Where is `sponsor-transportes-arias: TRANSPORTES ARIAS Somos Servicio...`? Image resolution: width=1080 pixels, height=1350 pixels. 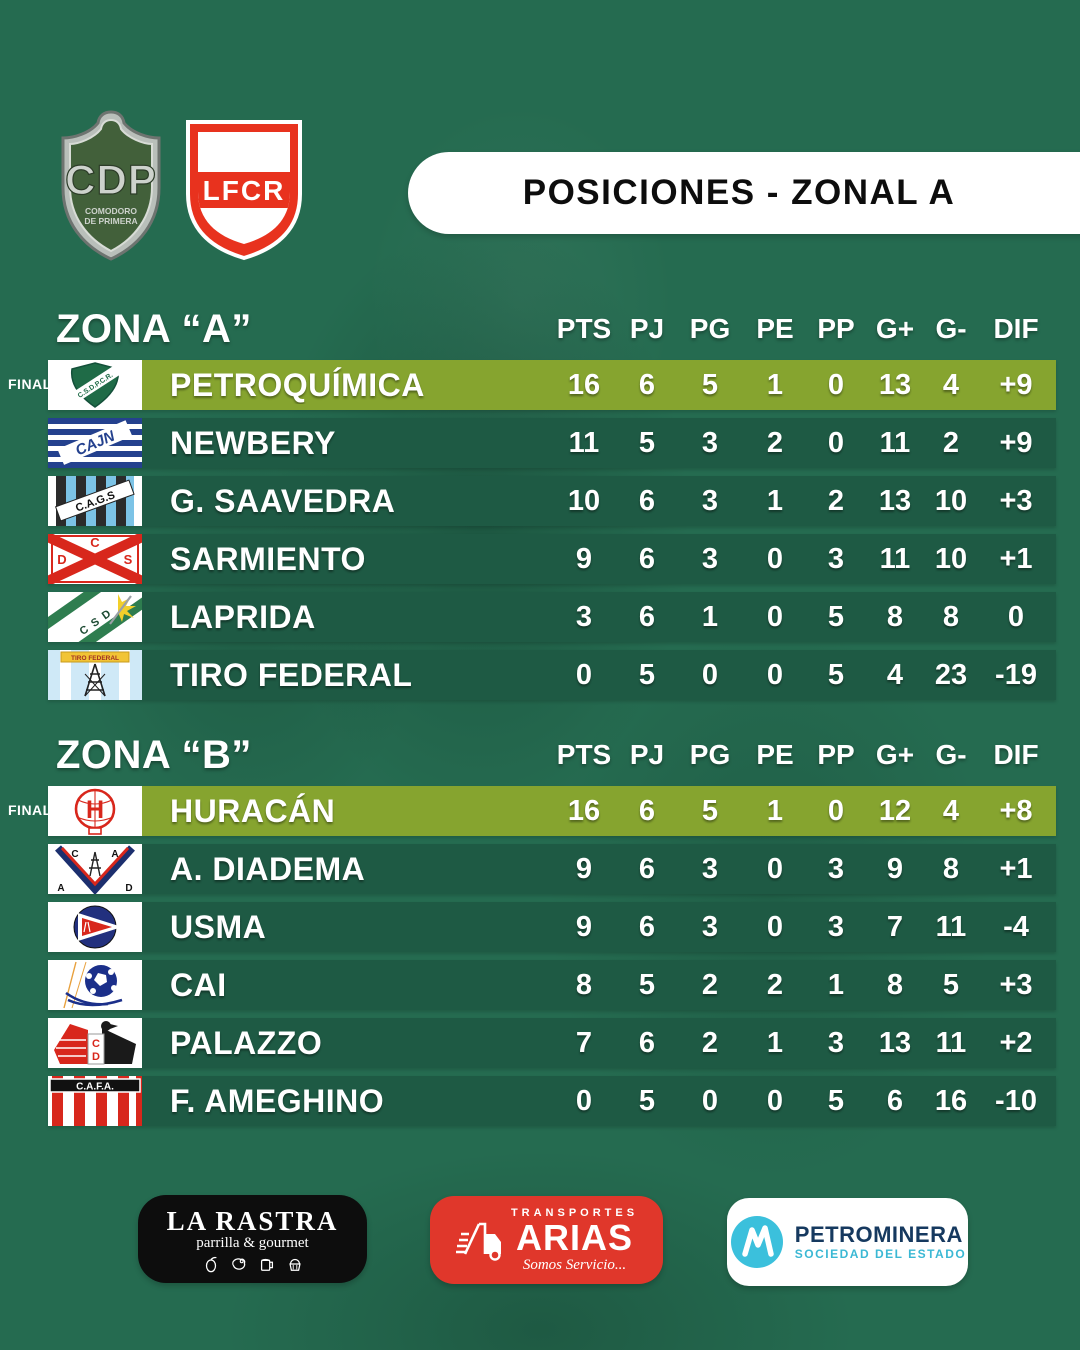 sponsor-transportes-arias: TRANSPORTES ARIAS Somos Servicio... is located at coordinates (546, 1240).